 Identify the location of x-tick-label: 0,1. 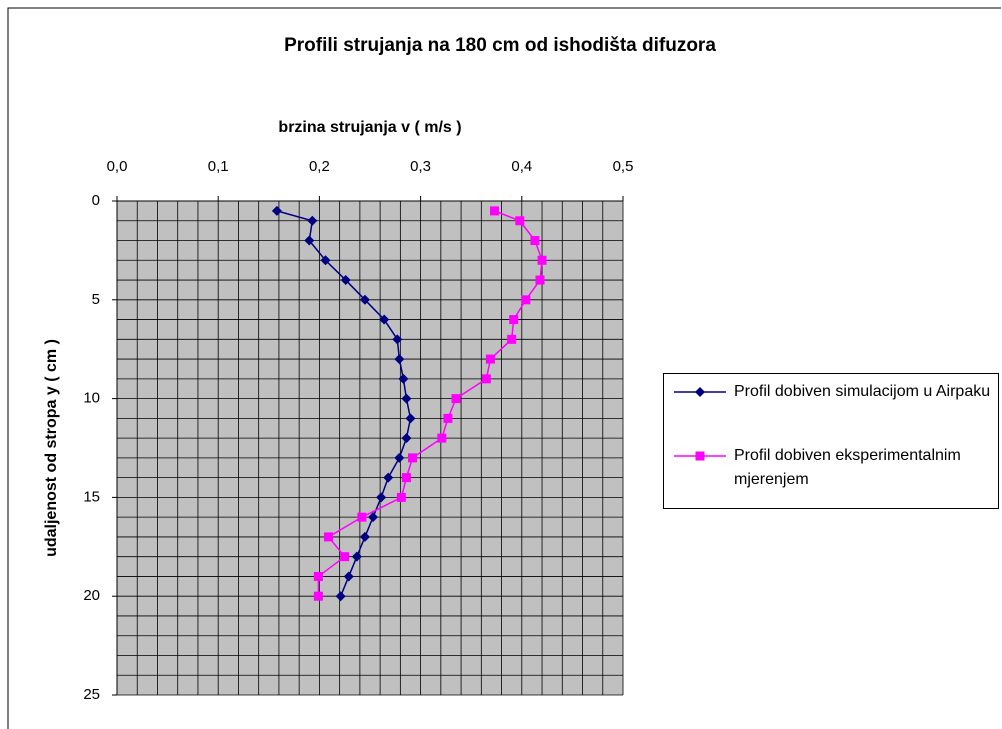
(218, 166).